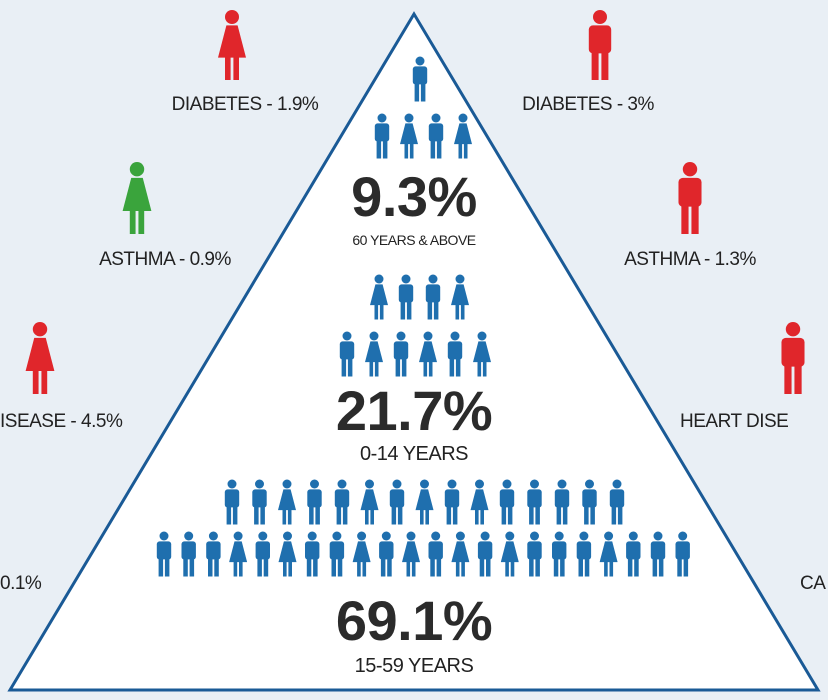  Describe the element at coordinates (414, 410) in the screenshot. I see `group-value: 21.7%` at that location.